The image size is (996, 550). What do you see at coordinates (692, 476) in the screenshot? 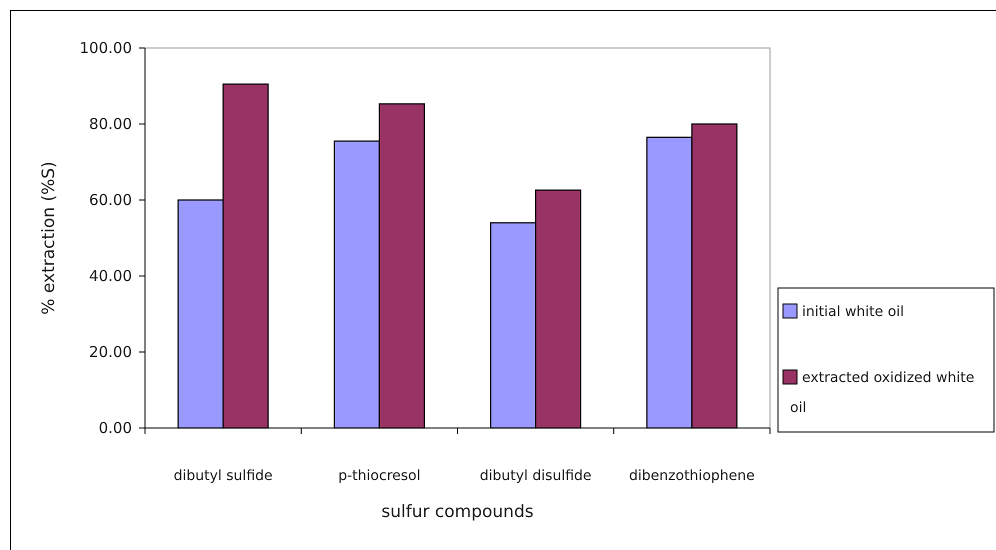
I see `x-tick-label: dibenzothiophene` at bounding box center [692, 476].